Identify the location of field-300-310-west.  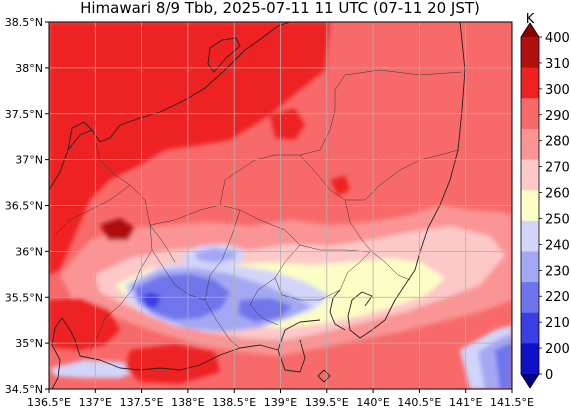
(117, 229).